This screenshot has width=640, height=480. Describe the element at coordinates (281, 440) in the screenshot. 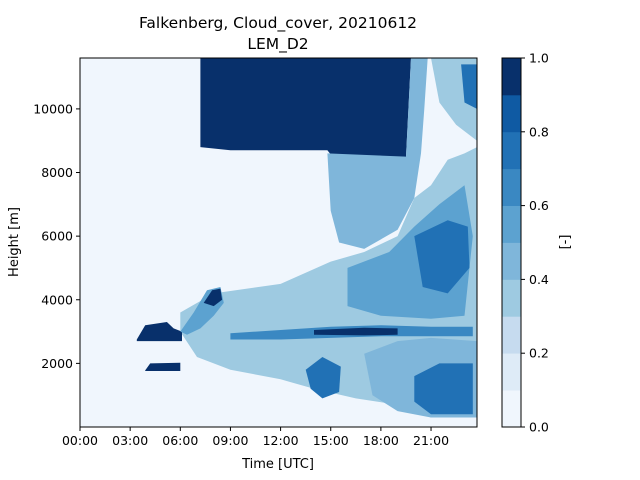

I see `x-tick-label: 12:00` at that location.